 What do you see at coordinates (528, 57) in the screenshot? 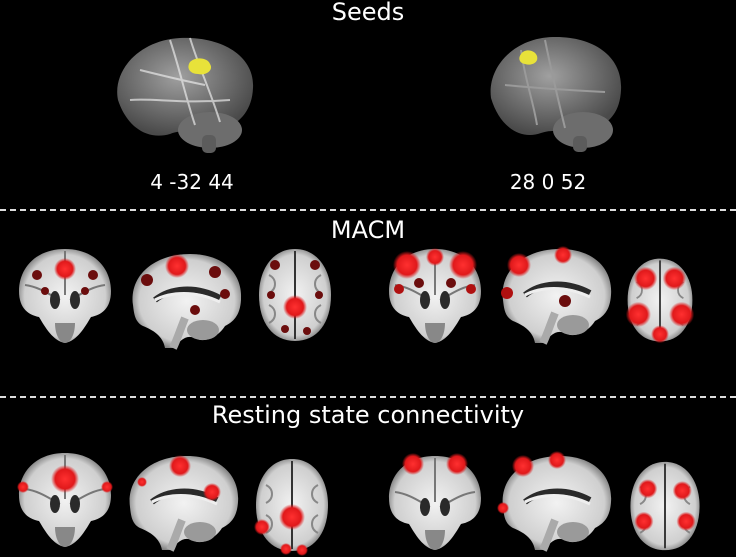
I see `seed-2-blob` at bounding box center [528, 57].